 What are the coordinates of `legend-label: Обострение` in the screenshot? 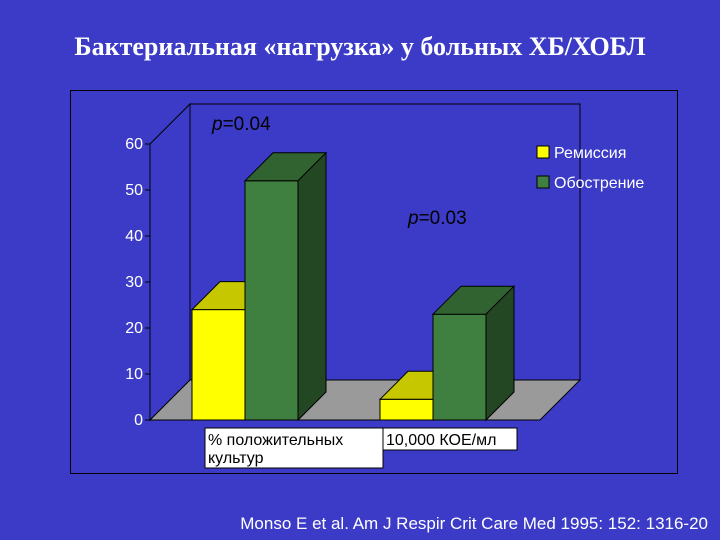 It's located at (599, 183).